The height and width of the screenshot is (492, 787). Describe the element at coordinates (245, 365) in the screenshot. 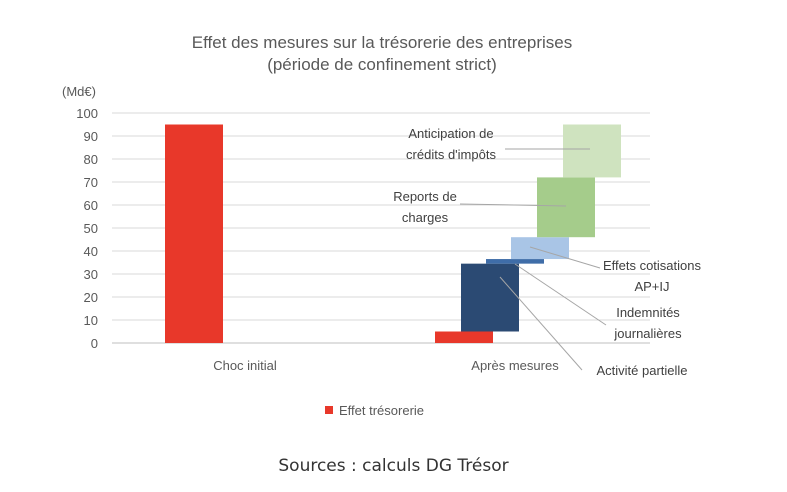

I see `x-tick-label: Choc initial` at that location.